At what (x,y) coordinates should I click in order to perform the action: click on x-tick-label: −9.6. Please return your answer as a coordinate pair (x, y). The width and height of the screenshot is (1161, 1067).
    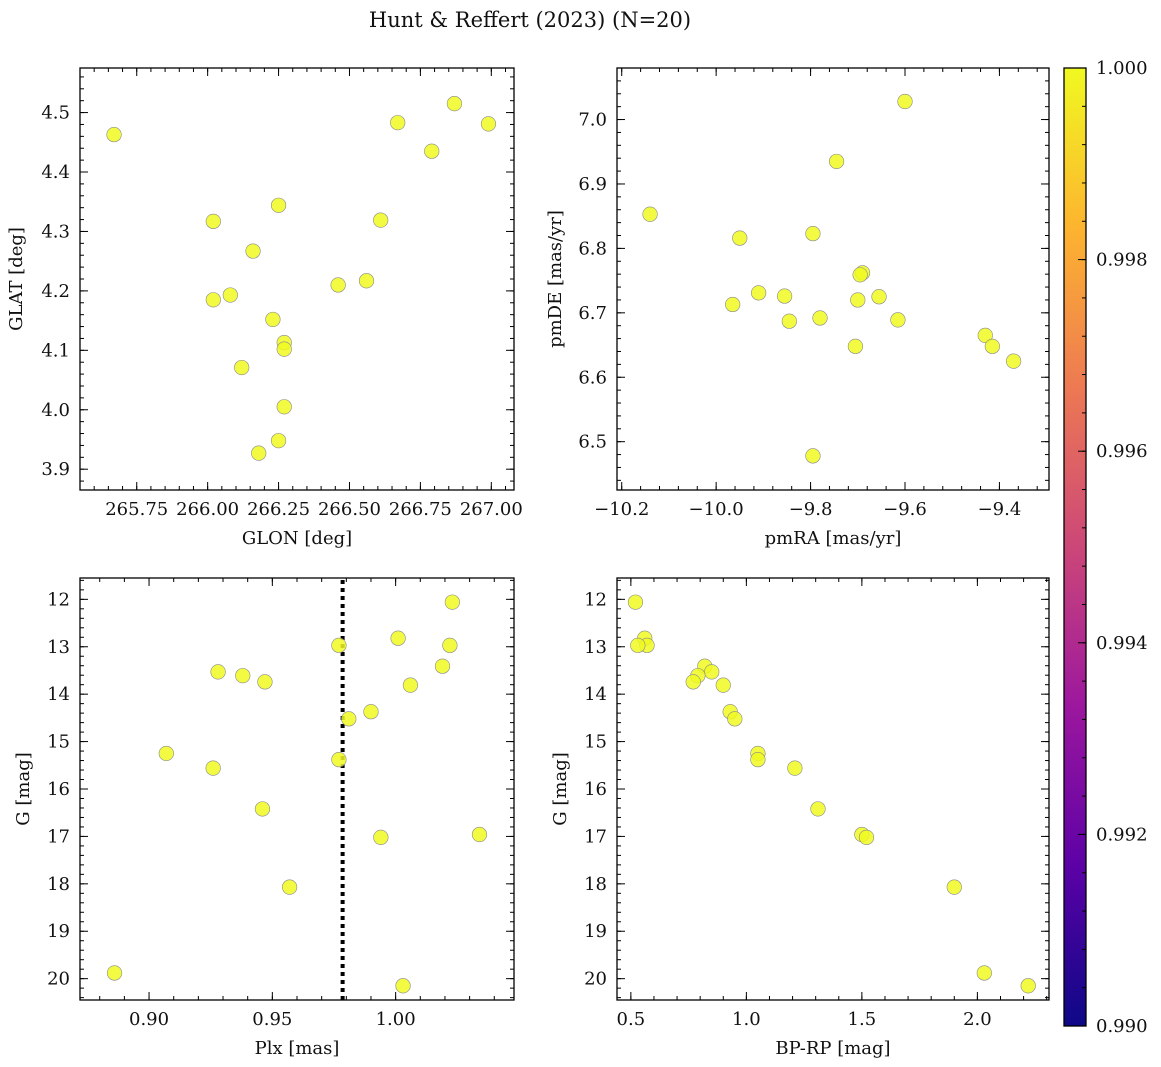
    Looking at the image, I should click on (905, 509).